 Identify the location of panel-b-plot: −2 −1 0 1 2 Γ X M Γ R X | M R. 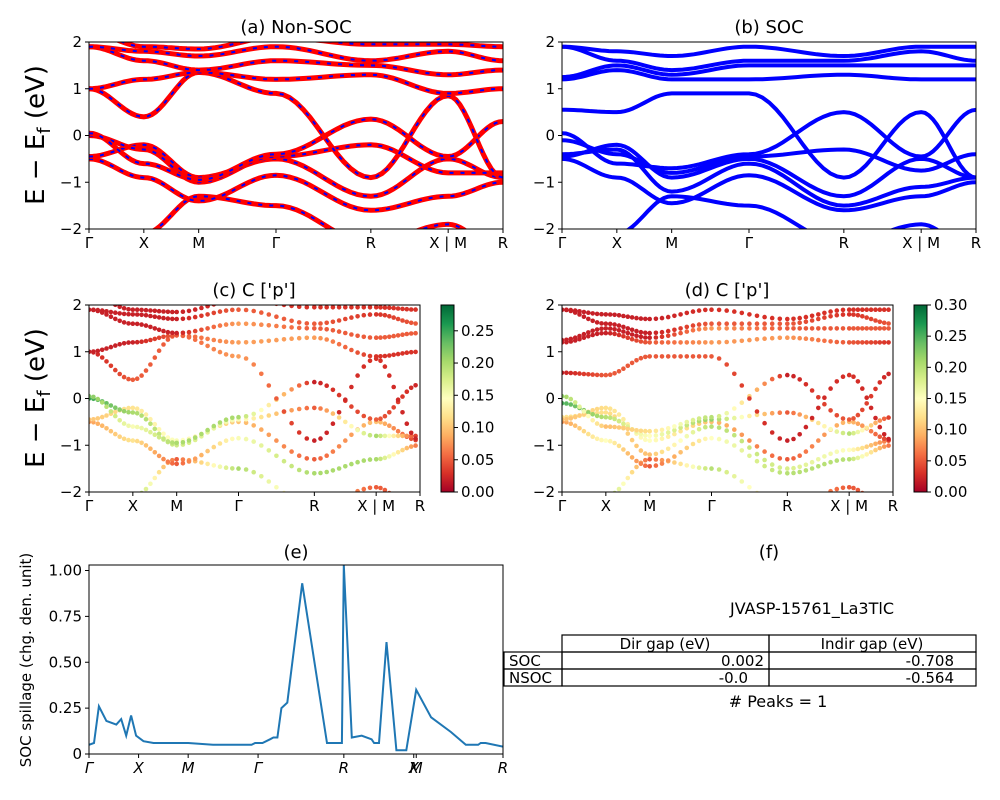
(757, 142).